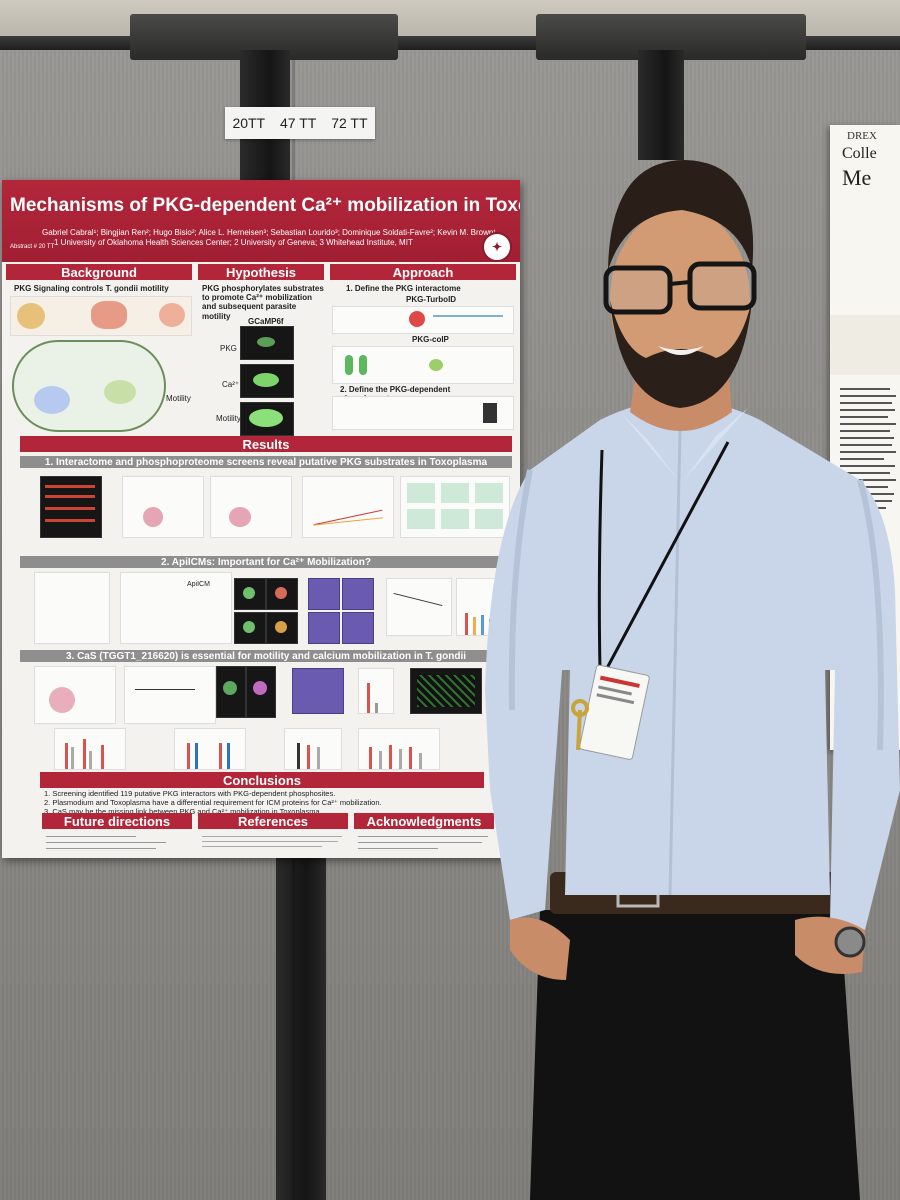  Describe the element at coordinates (403, 288) in the screenshot. I see `approach-step-1: 1. Define the PKG interactome` at that location.